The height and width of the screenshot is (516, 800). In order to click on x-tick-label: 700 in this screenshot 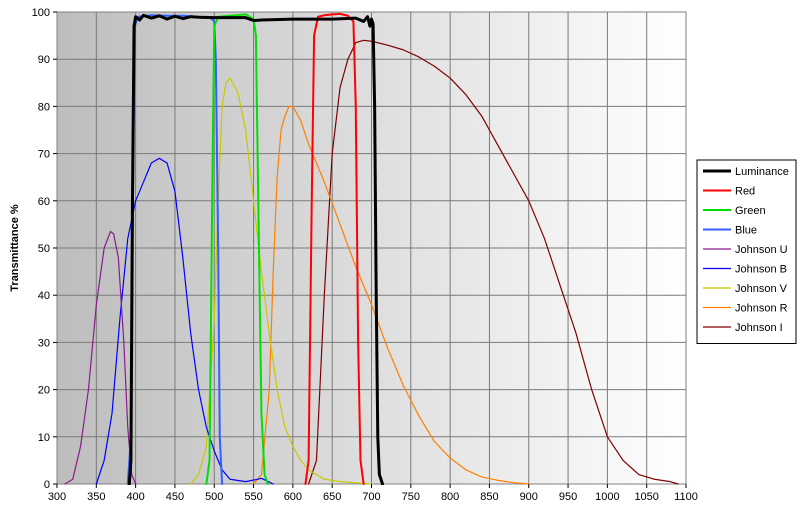, I will do `click(371, 497)`.